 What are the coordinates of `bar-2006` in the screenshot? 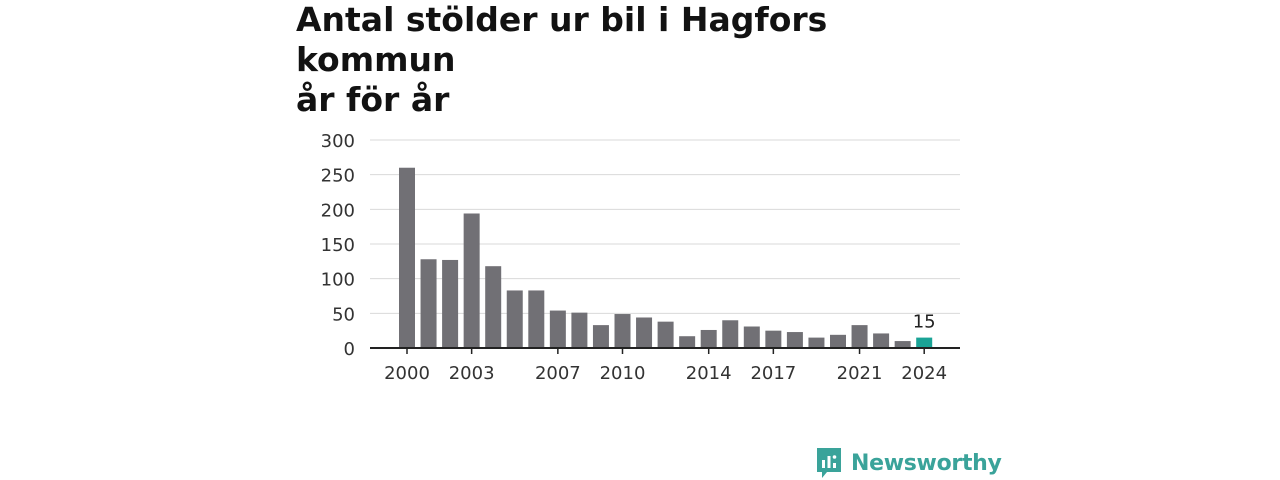 It's located at (536, 319).